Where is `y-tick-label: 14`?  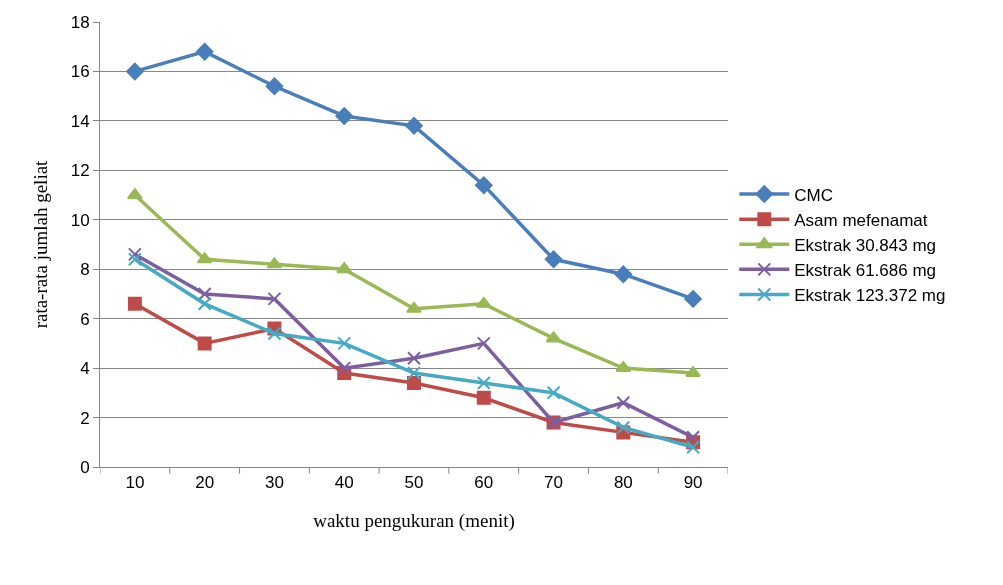
y-tick-label: 14 is located at coordinates (80, 121).